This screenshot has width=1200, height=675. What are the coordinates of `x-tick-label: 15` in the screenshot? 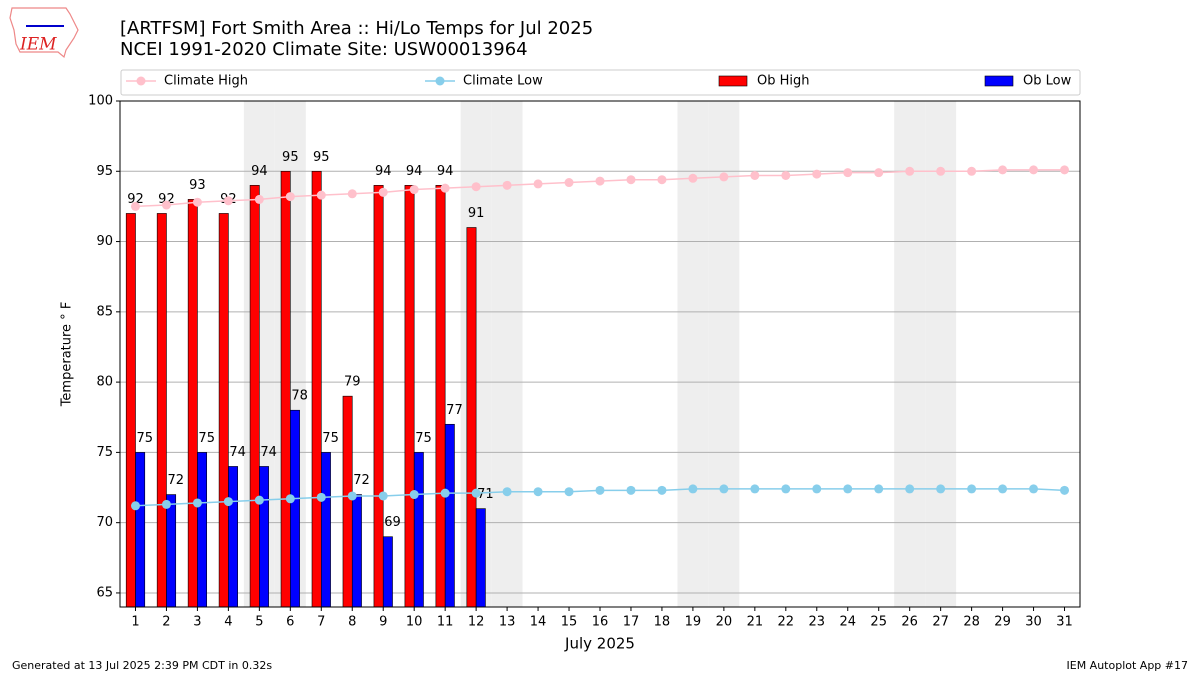 It's located at (569, 622).